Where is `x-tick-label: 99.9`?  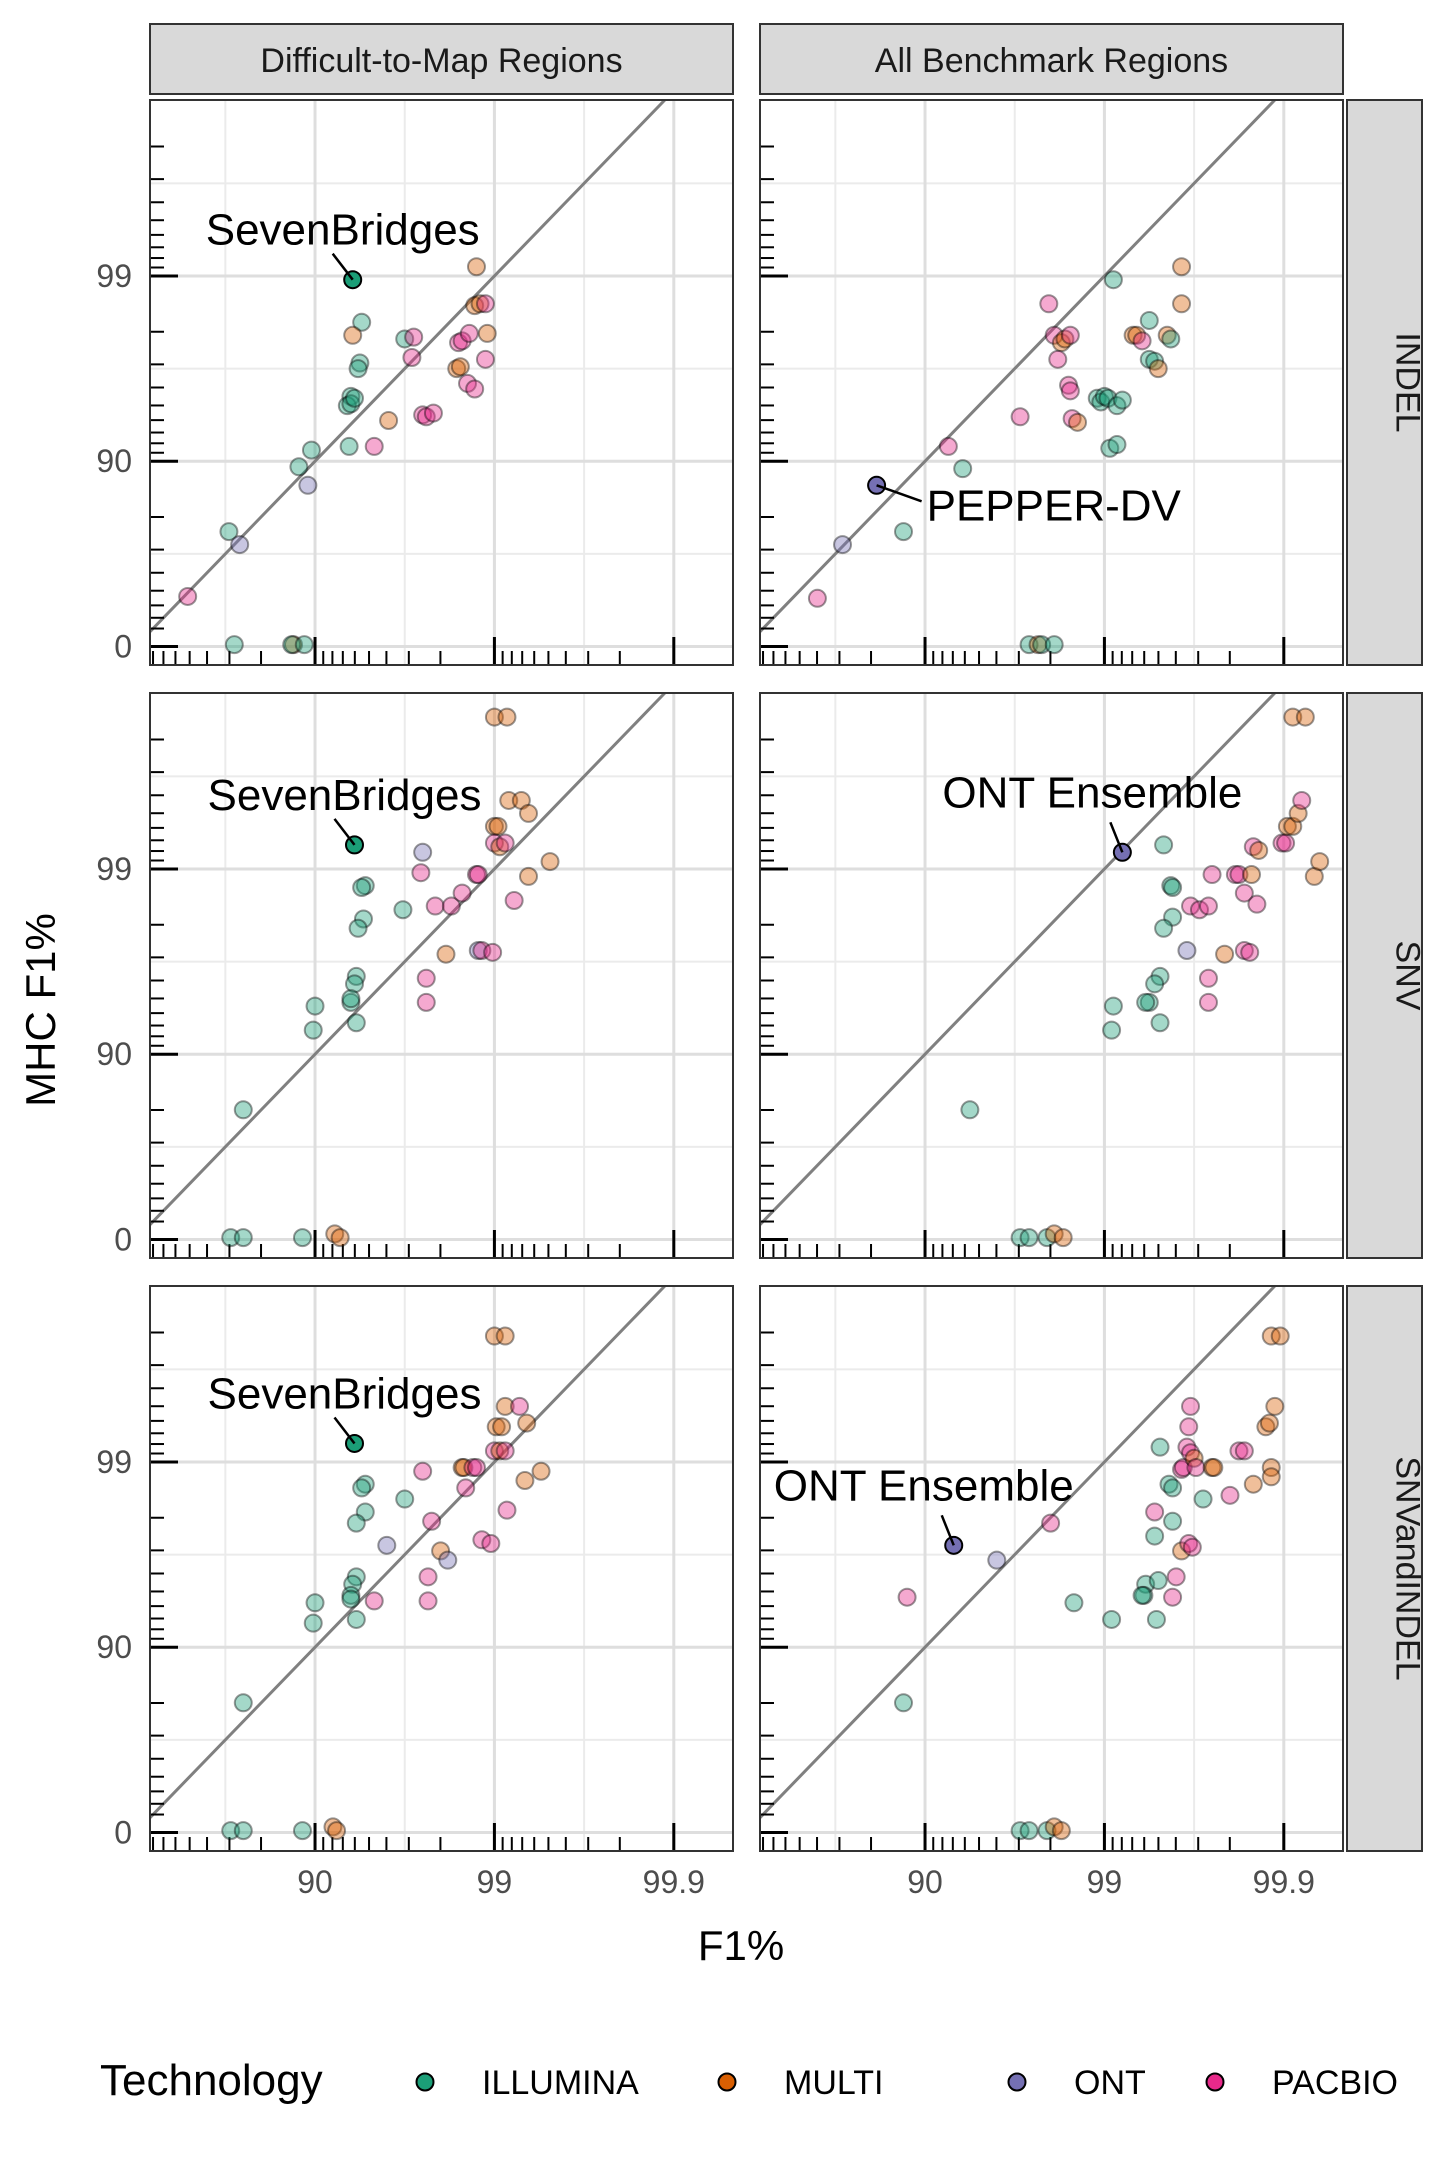 x-tick-label: 99.9 is located at coordinates (674, 1882).